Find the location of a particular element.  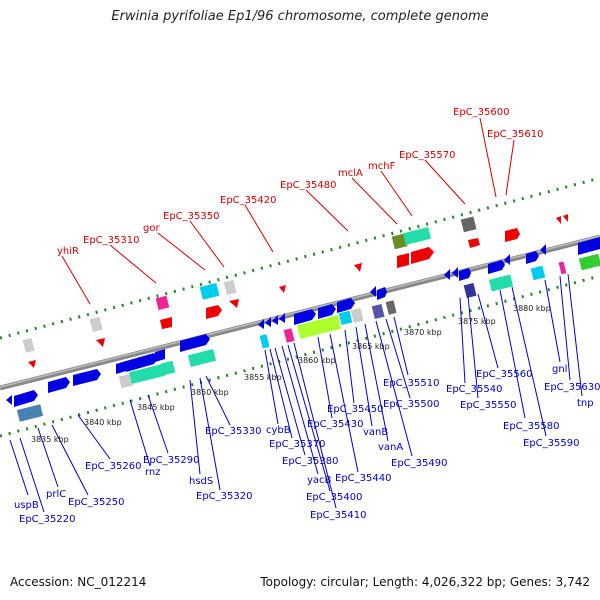

gene-label: EpC_35490 is located at coordinates (419, 463).